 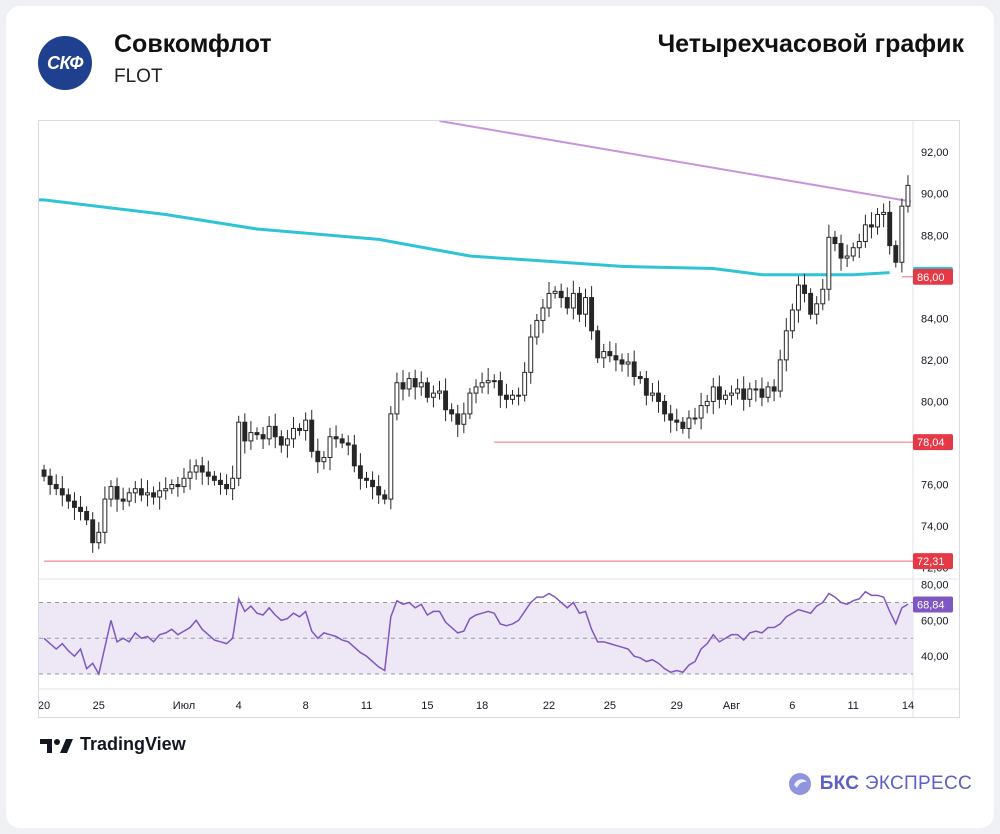 I want to click on trendline, so click(x=675, y=162).